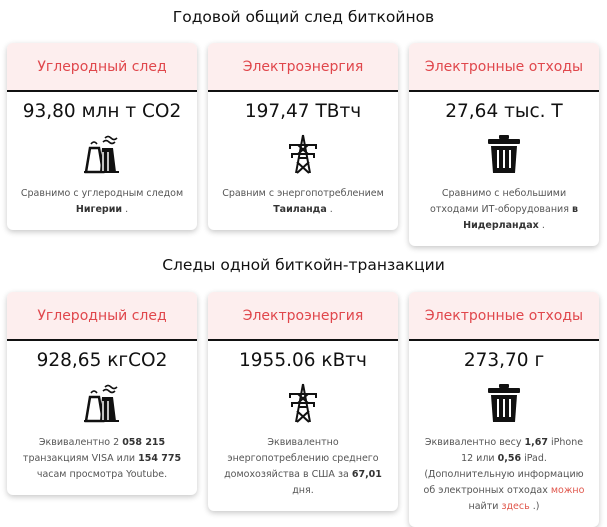 The width and height of the screenshot is (607, 527). Describe the element at coordinates (474, 442) in the screenshot. I see `description-text: Эквивалентно весу` at that location.